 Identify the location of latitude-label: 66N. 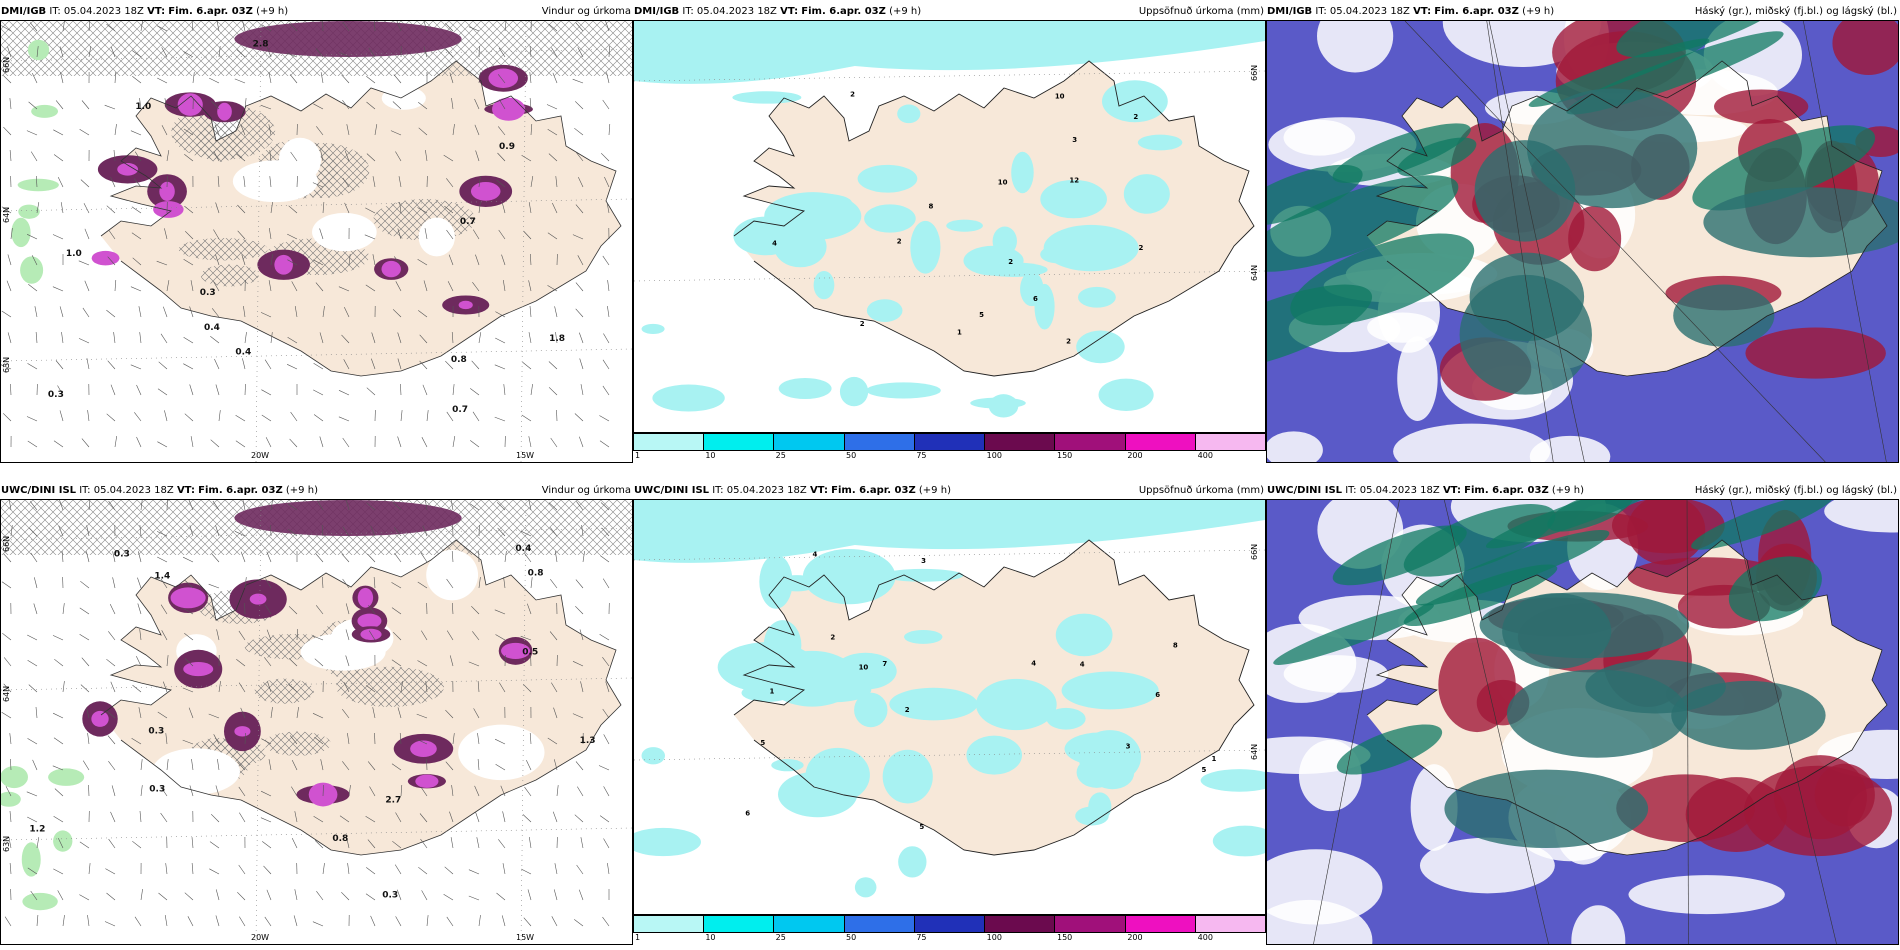
(1254, 73).